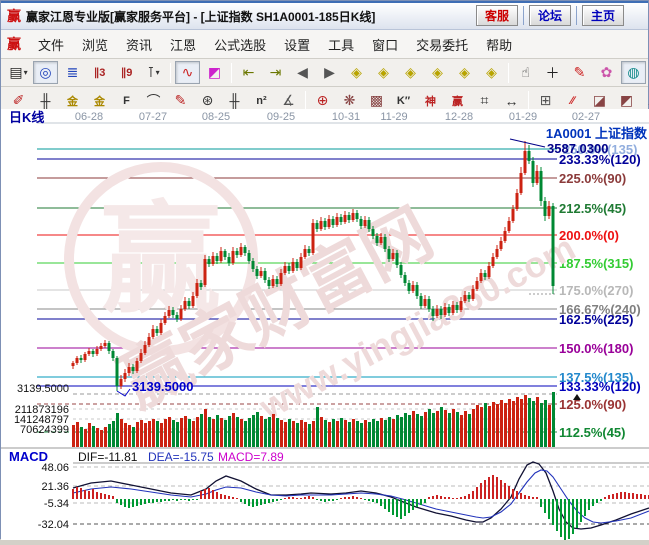 The height and width of the screenshot is (545, 649). I want to click on last-page-icon: ⇥, so click(275, 72).